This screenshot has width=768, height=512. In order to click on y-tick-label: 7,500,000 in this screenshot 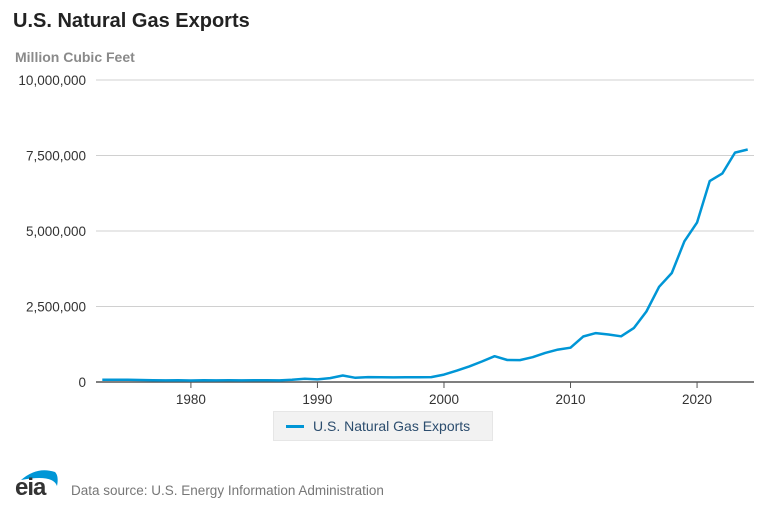, I will do `click(56, 156)`.